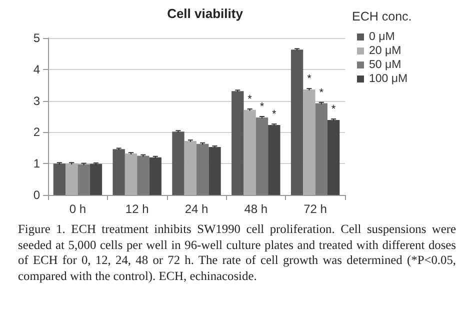 The height and width of the screenshot is (319, 467). Describe the element at coordinates (137, 209) in the screenshot. I see `x-tick-label: 12 h` at that location.